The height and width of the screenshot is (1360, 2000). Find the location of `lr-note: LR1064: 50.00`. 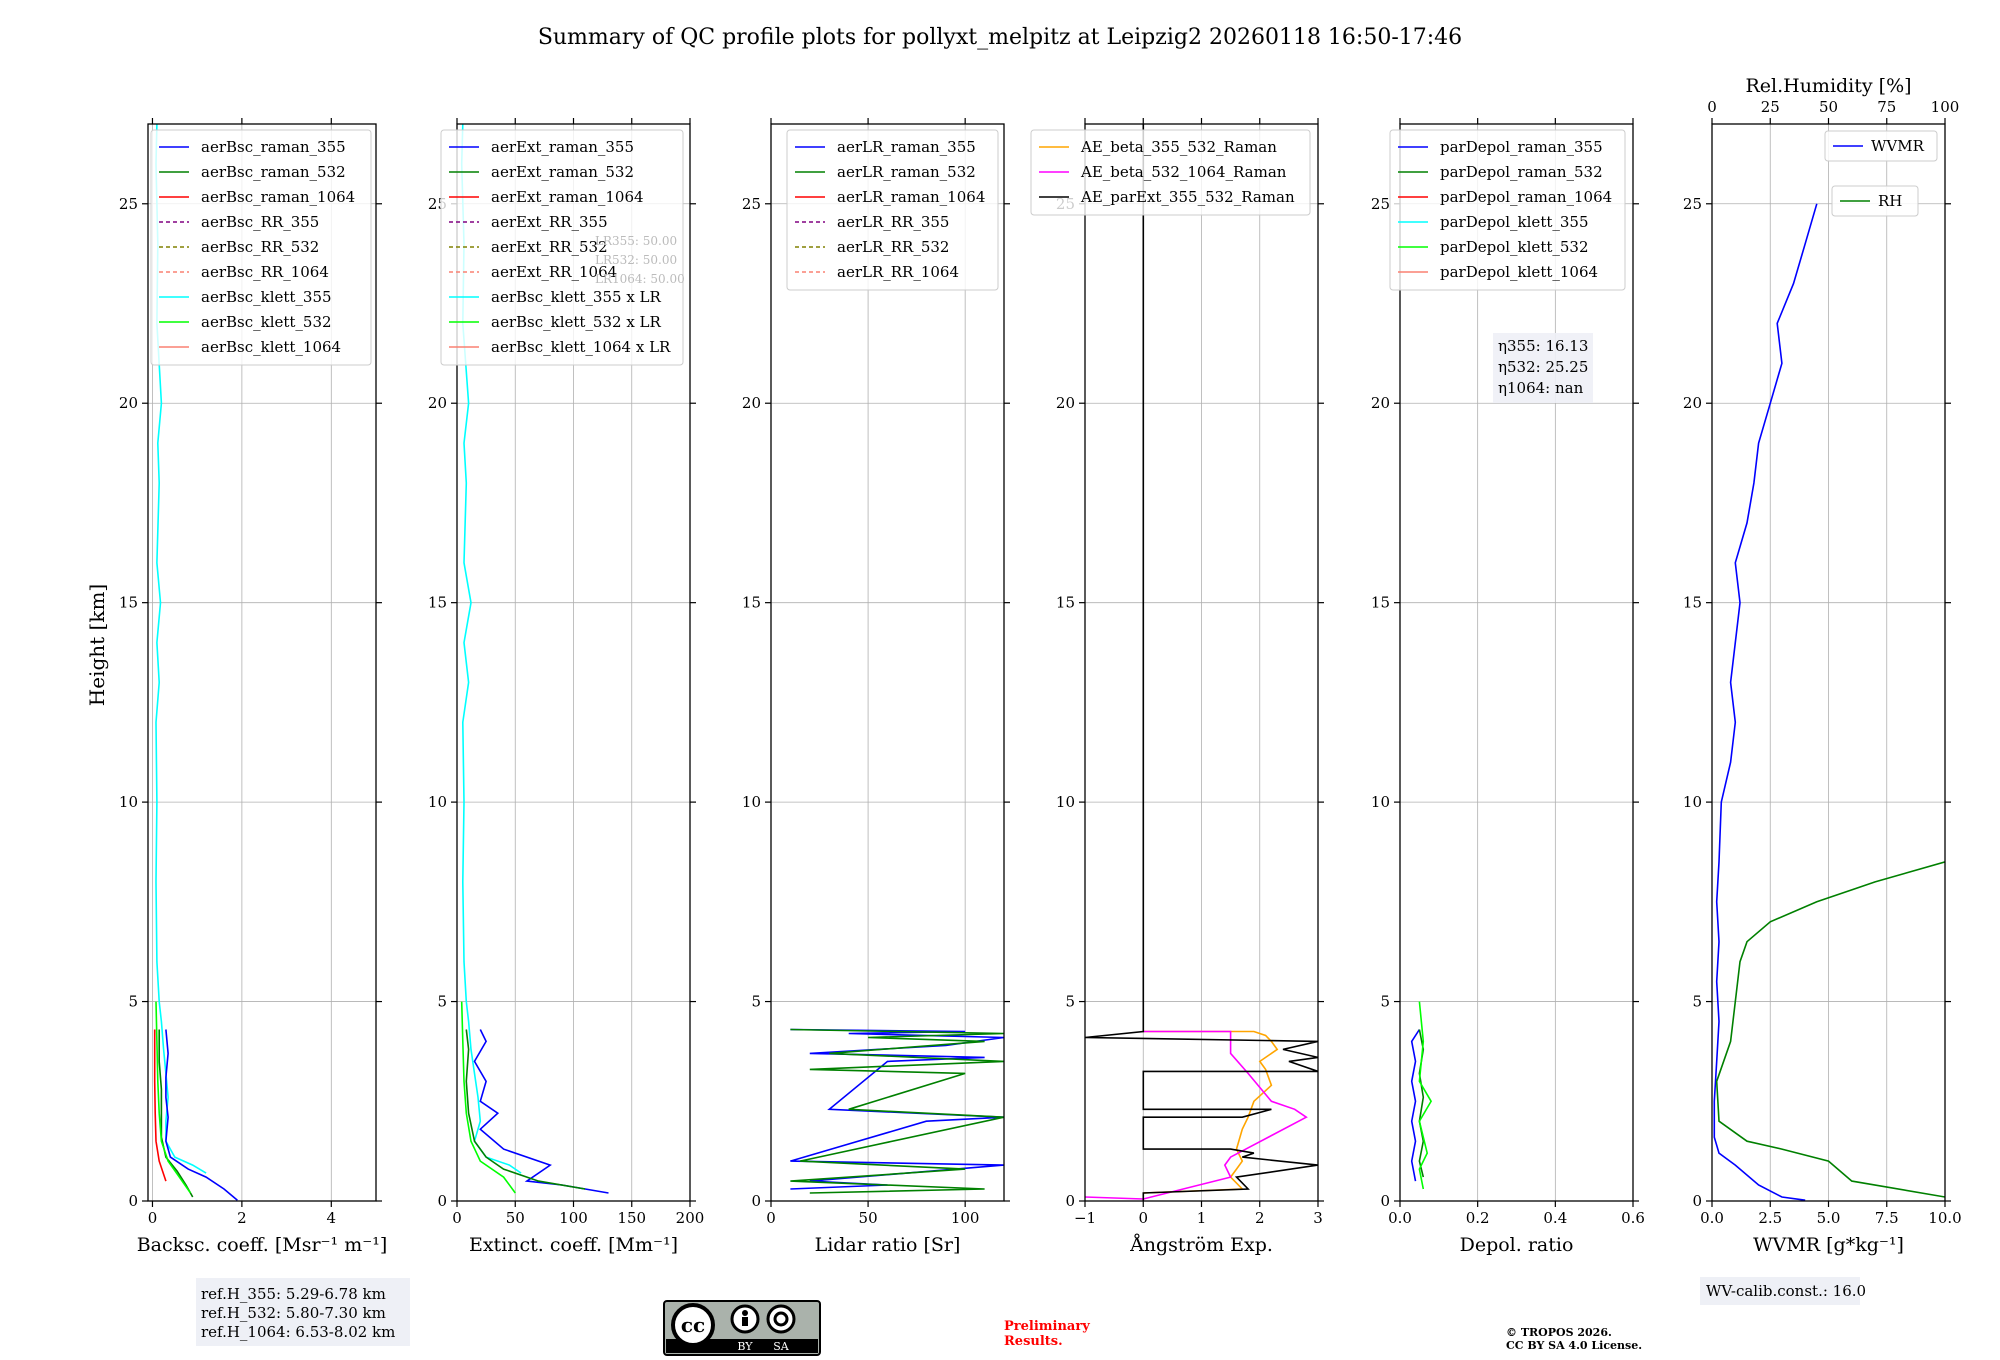

lr-note: LR1064: 50.00 is located at coordinates (640, 279).